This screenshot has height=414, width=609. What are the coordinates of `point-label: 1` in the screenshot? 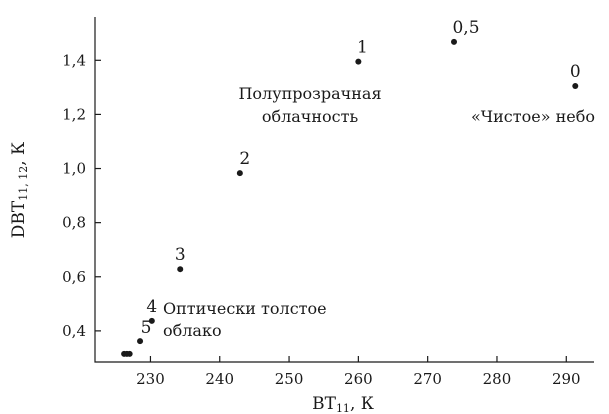 It's located at (362, 48).